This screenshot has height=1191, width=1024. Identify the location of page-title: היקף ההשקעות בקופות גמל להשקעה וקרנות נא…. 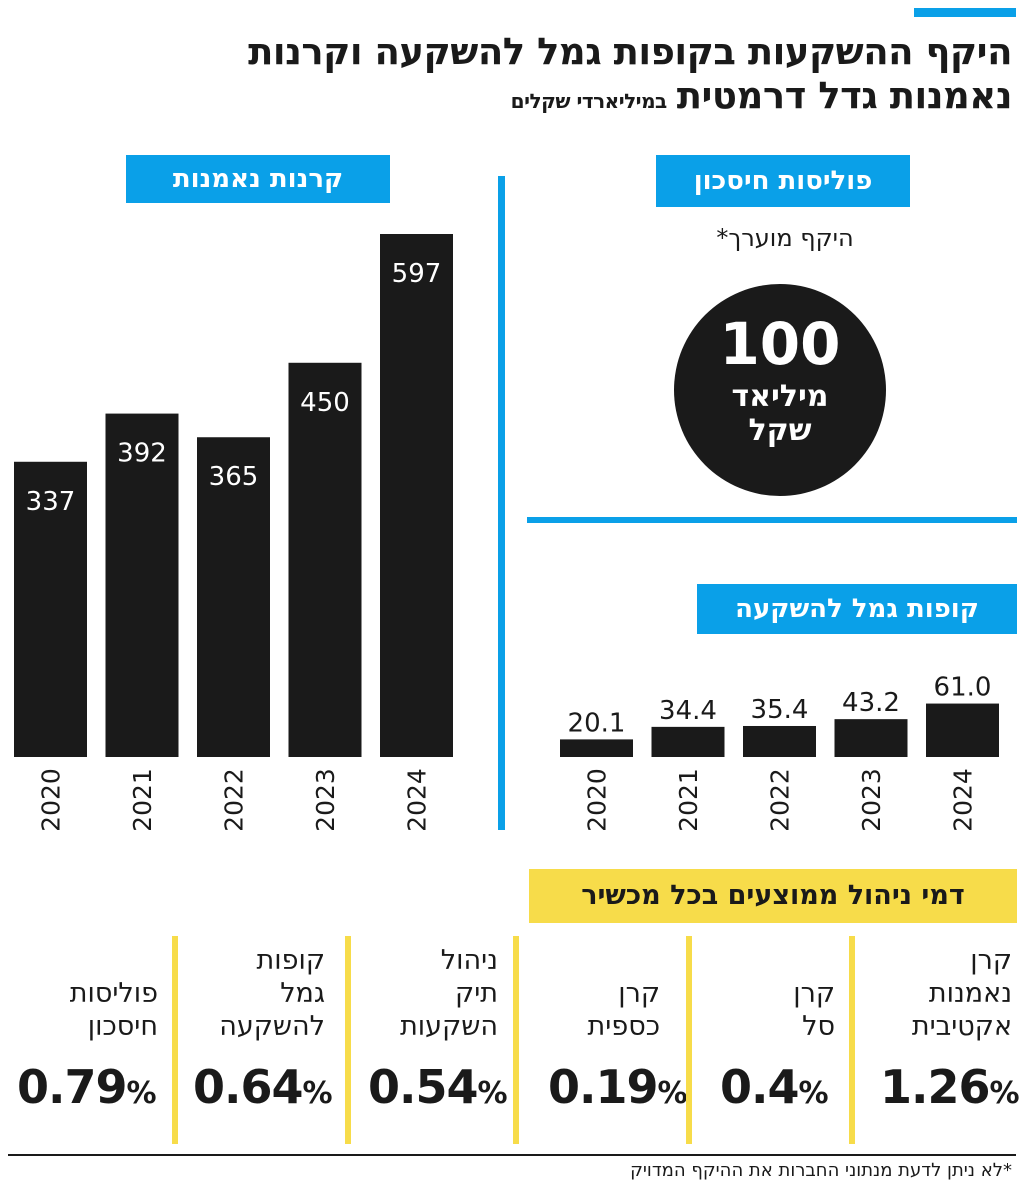
(512, 76).